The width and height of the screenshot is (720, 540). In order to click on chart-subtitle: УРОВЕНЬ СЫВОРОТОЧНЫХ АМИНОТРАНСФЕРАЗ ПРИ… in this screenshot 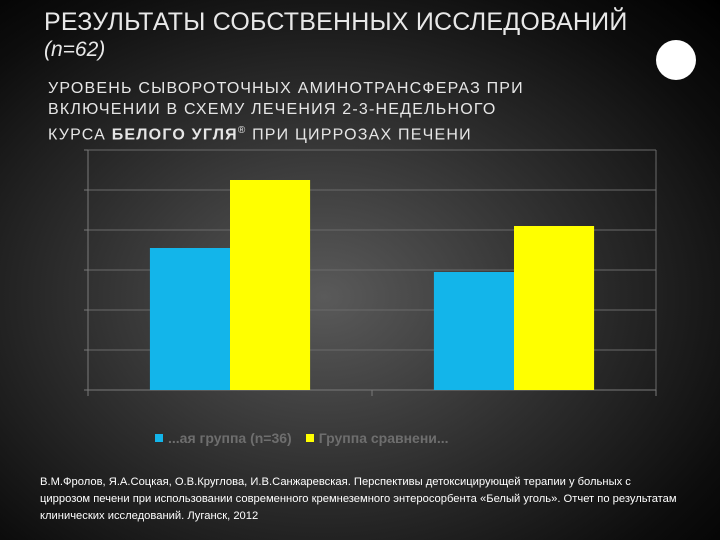, I will do `click(358, 111)`.